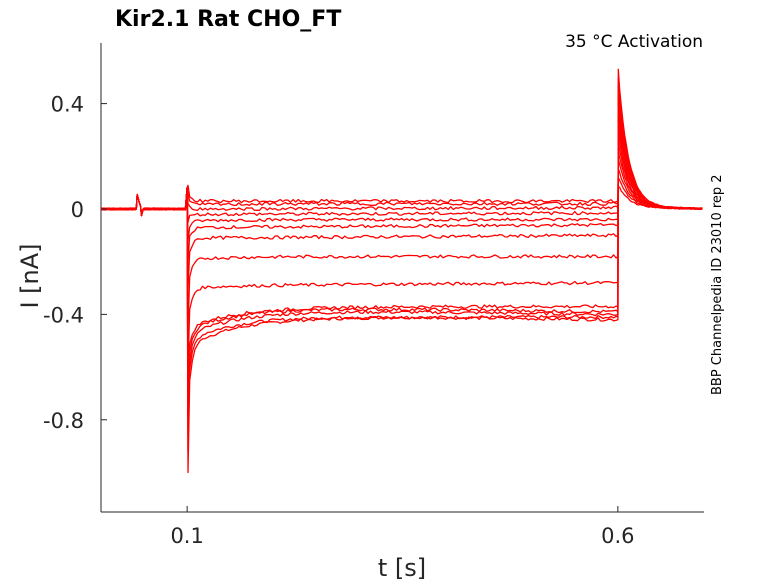 This screenshot has width=778, height=583. Describe the element at coordinates (634, 42) in the screenshot. I see `chart-annotation: 35 °C Activation` at that location.